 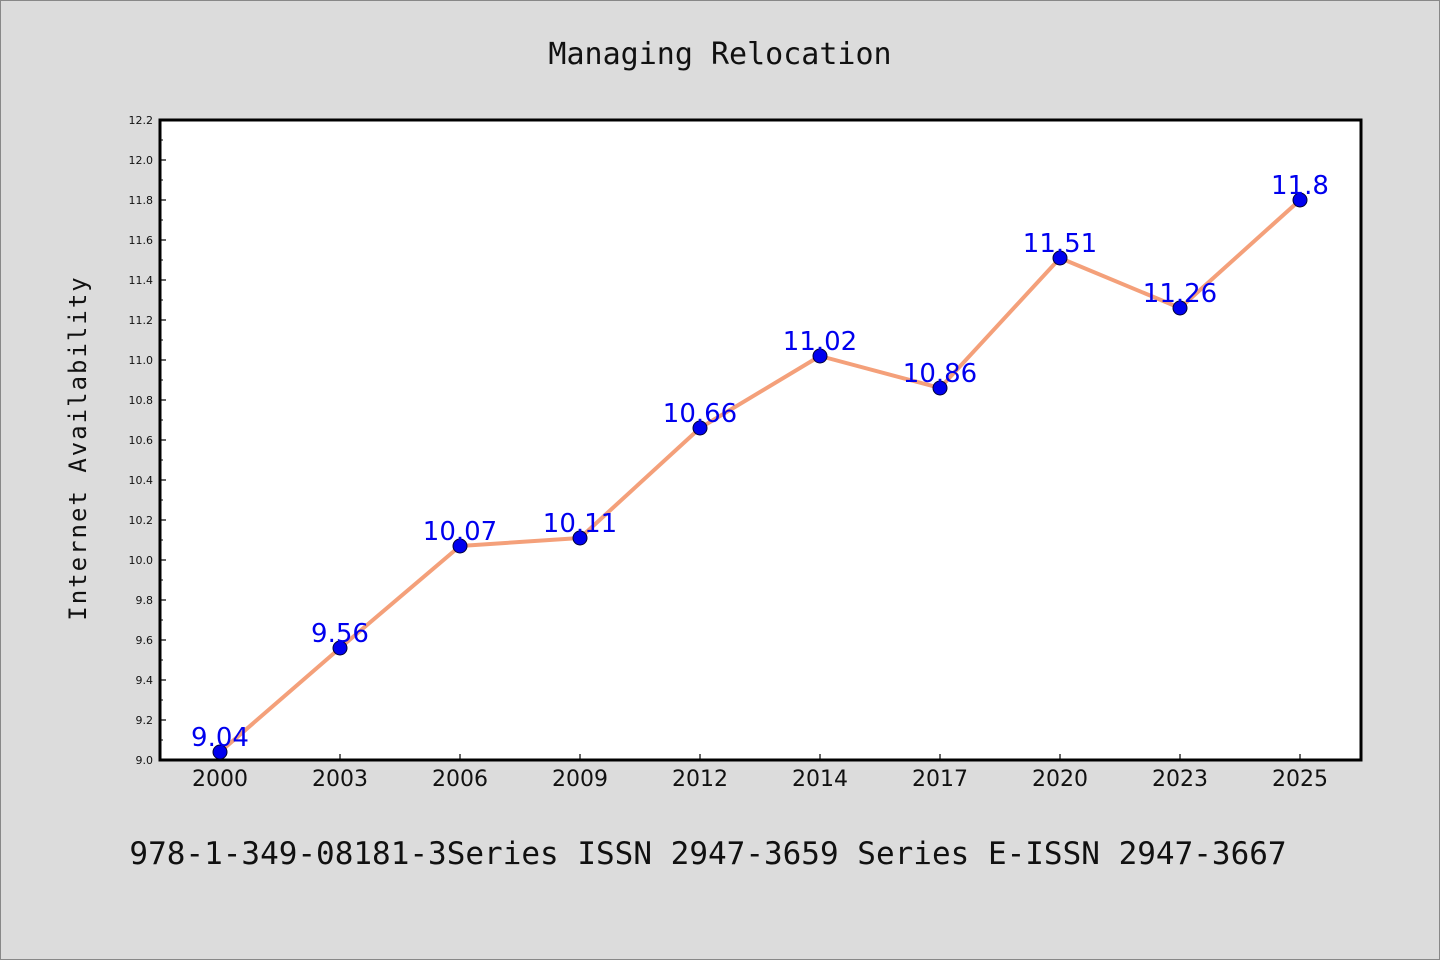 I want to click on y-axis-label: Internet Availability, so click(x=78, y=447).